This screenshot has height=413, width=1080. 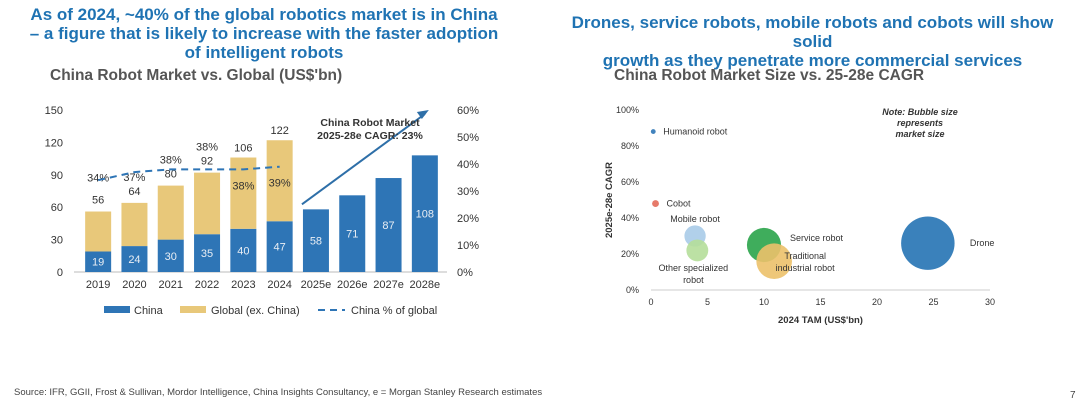 What do you see at coordinates (98, 179) in the screenshot?
I see `pct-label: 34%` at bounding box center [98, 179].